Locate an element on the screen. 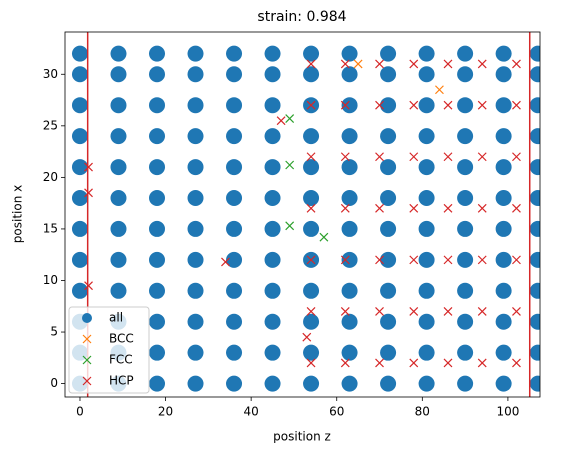  y-tick-label: 10 is located at coordinates (50, 280).